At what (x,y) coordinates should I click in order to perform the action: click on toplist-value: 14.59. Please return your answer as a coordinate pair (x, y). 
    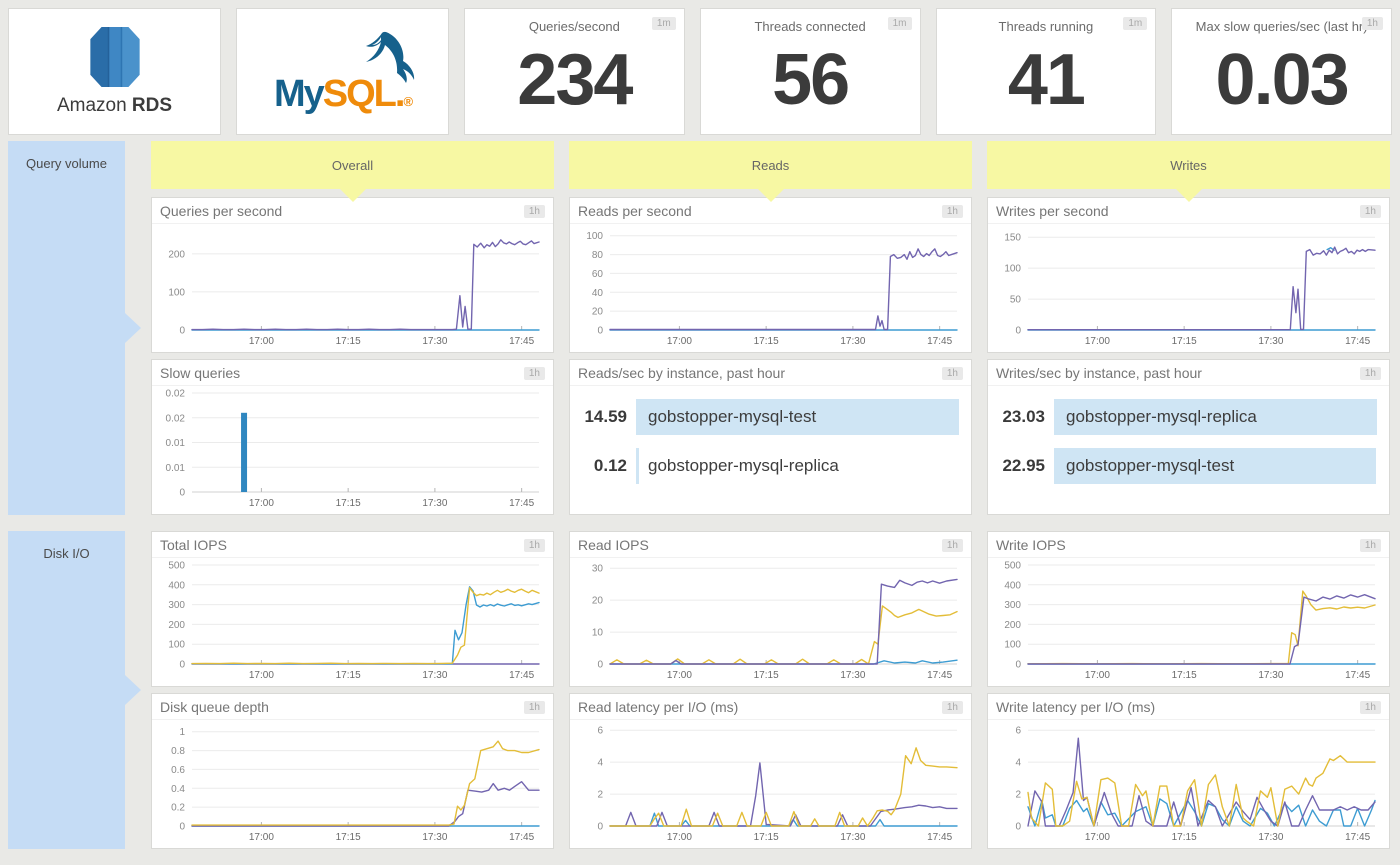
    Looking at the image, I should click on (605, 416).